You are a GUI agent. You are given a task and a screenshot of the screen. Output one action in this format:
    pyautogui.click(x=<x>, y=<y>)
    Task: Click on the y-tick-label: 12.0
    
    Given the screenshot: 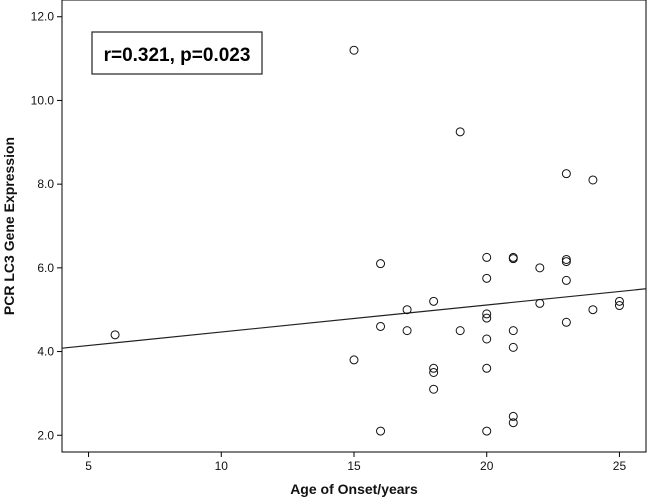 What is the action you would take?
    pyautogui.click(x=43, y=17)
    